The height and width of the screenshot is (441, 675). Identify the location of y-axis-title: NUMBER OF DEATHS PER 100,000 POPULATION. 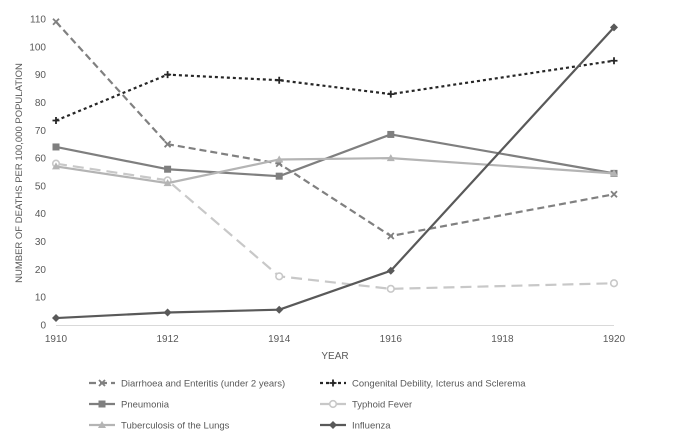
(19, 173).